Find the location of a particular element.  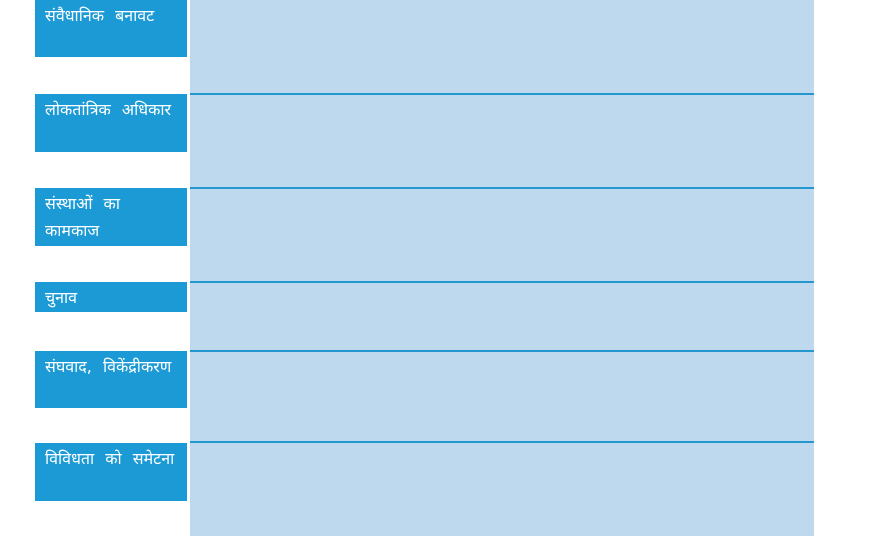

row-label-text: संघवाद, विकेंद्रीकरण is located at coordinates (108, 366).